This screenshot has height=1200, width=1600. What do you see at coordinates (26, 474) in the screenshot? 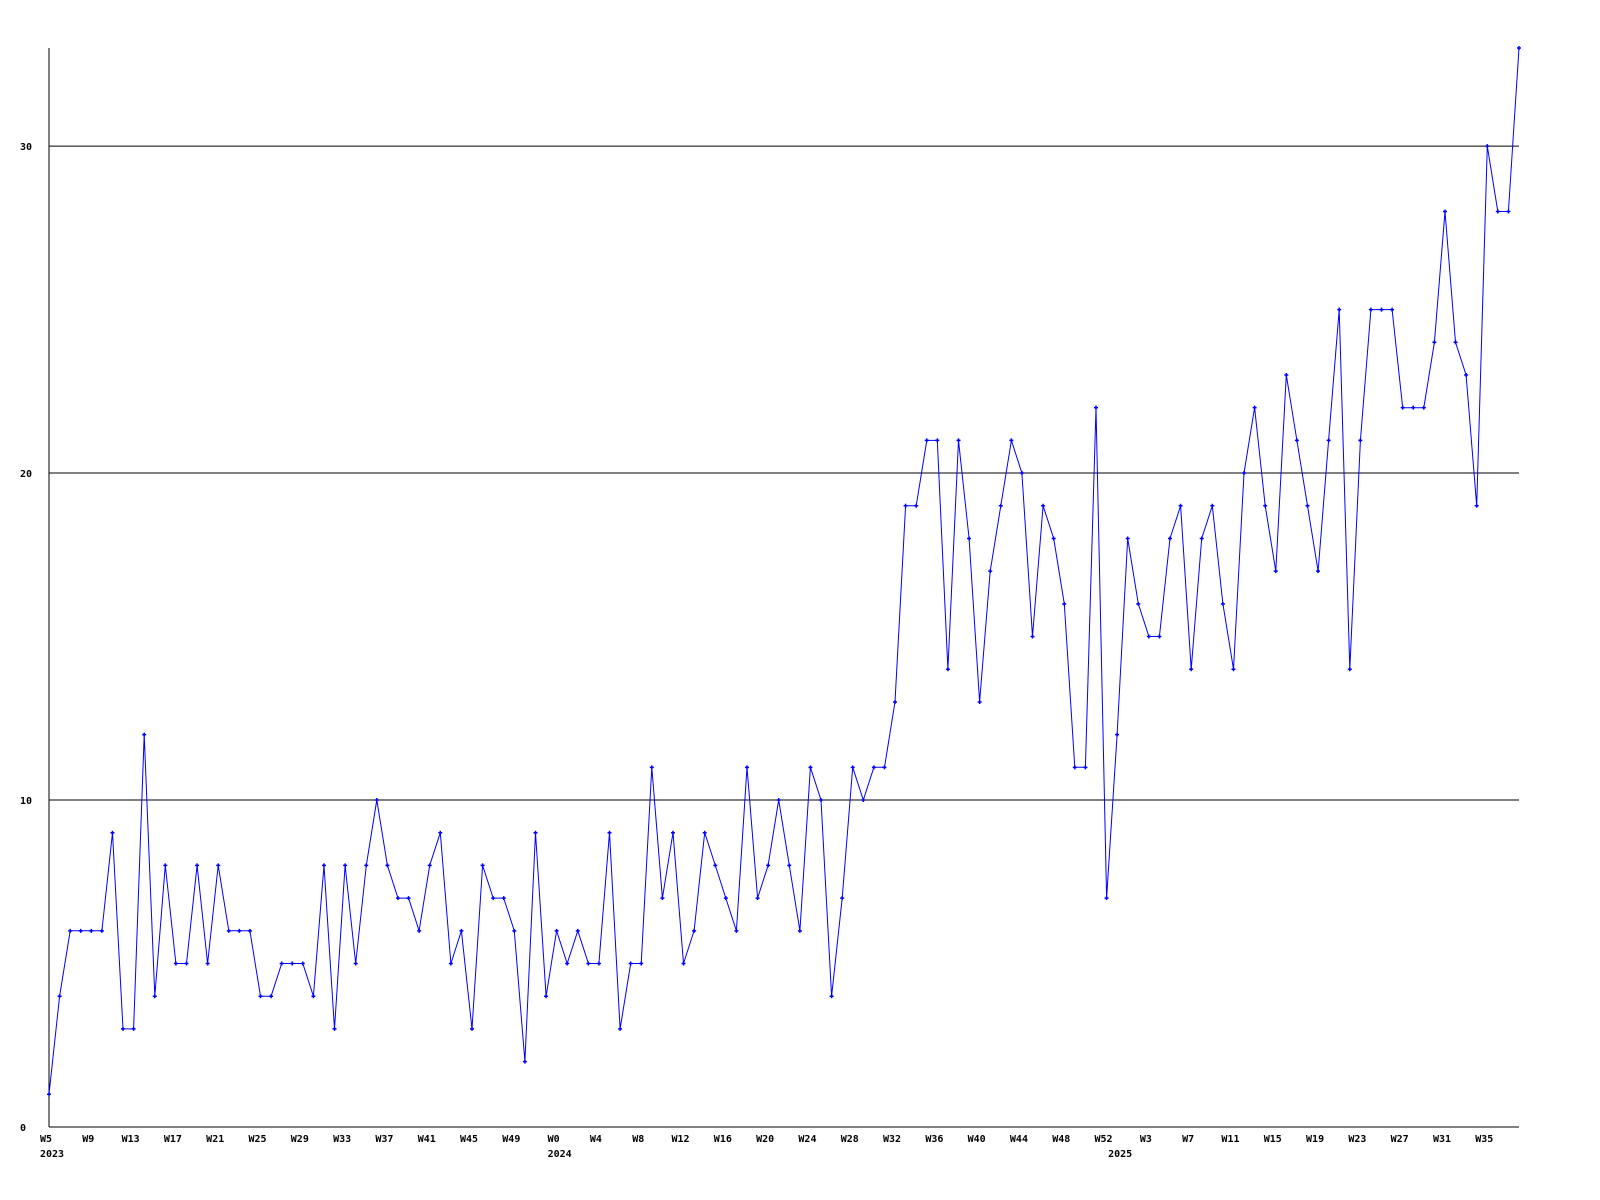
I see `y-tick-label: 20` at bounding box center [26, 474].